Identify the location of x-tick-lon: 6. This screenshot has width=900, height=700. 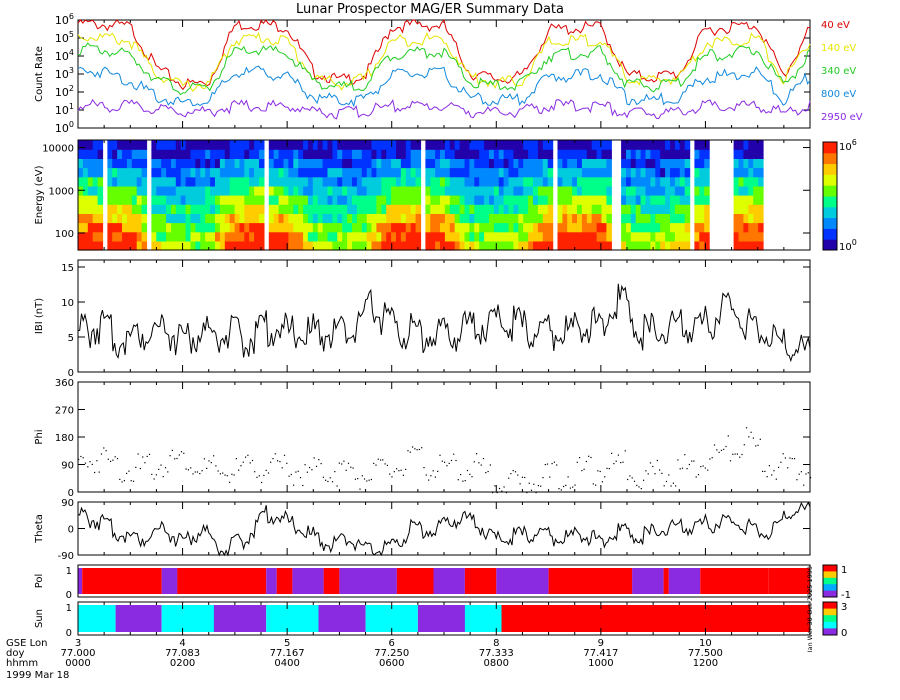
(392, 643).